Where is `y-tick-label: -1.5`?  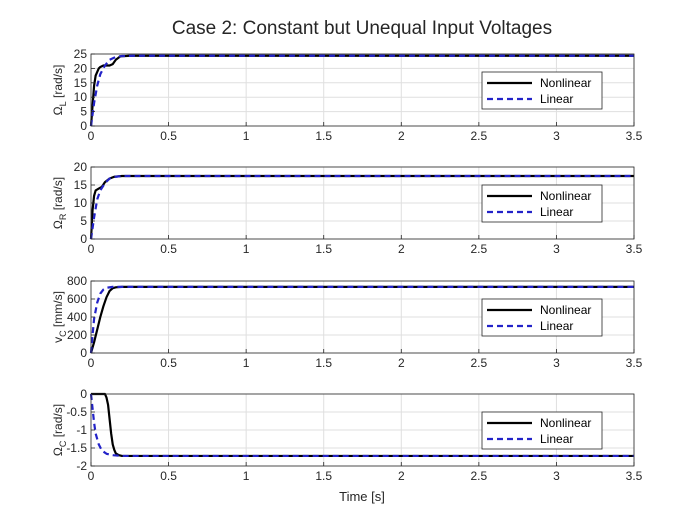
y-tick-label: -1.5 is located at coordinates (76, 448).